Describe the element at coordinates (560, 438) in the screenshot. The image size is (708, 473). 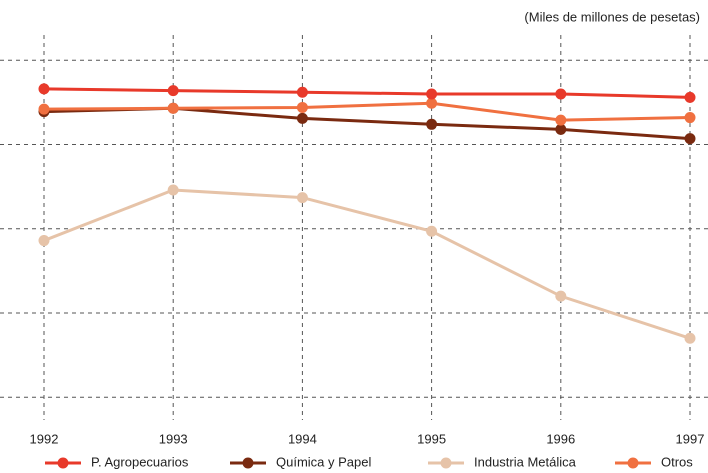
I see `x-tick-label: 1996` at that location.